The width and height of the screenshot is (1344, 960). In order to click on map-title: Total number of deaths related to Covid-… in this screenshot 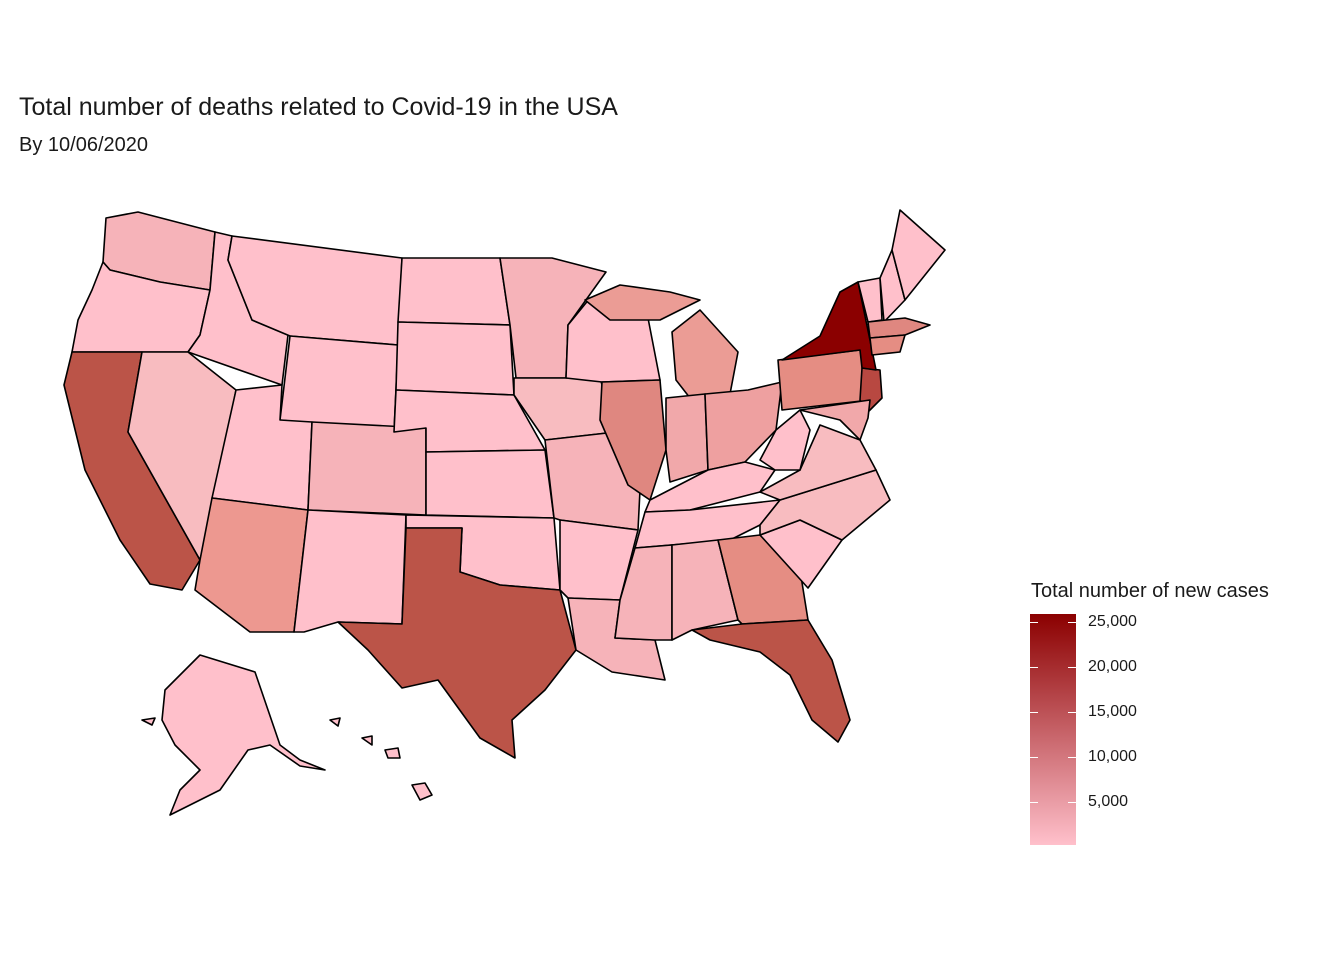, I will do `click(318, 107)`.